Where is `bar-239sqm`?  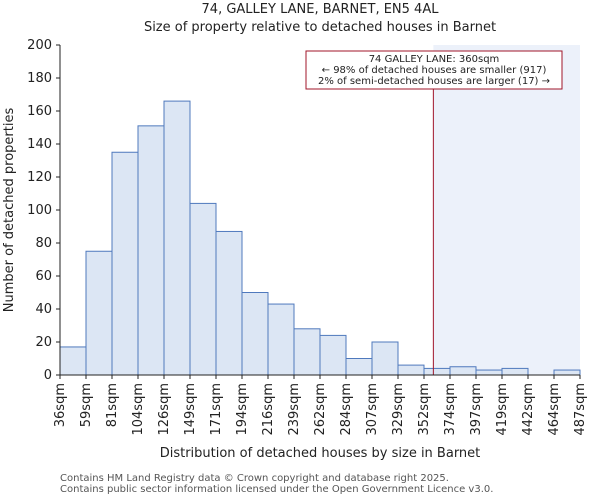 bar-239sqm is located at coordinates (307, 352).